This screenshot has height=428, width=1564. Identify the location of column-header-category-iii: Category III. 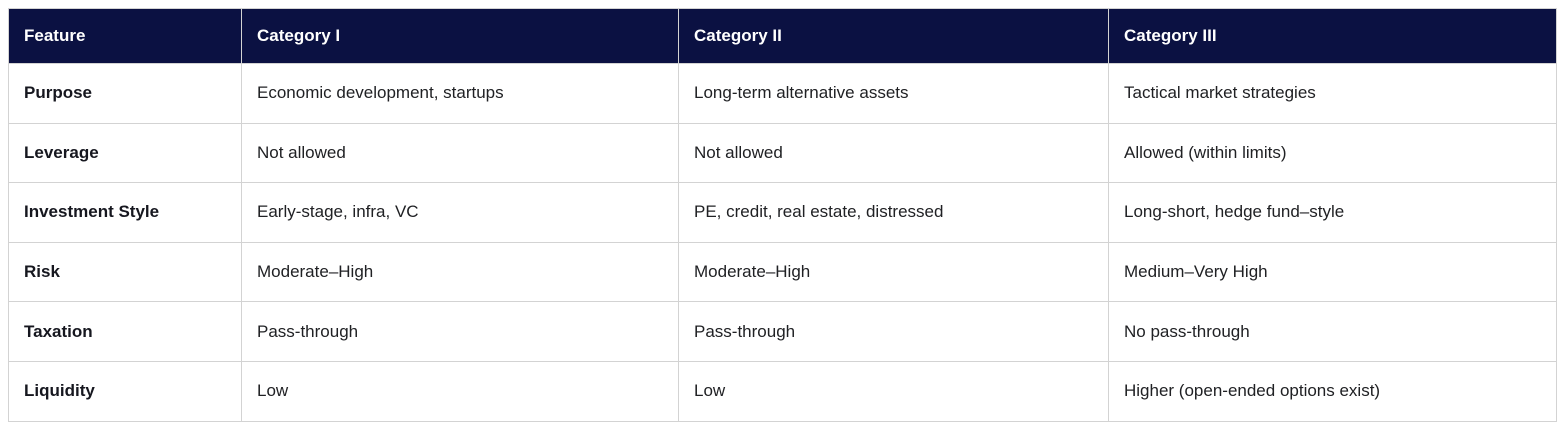
(1332, 36).